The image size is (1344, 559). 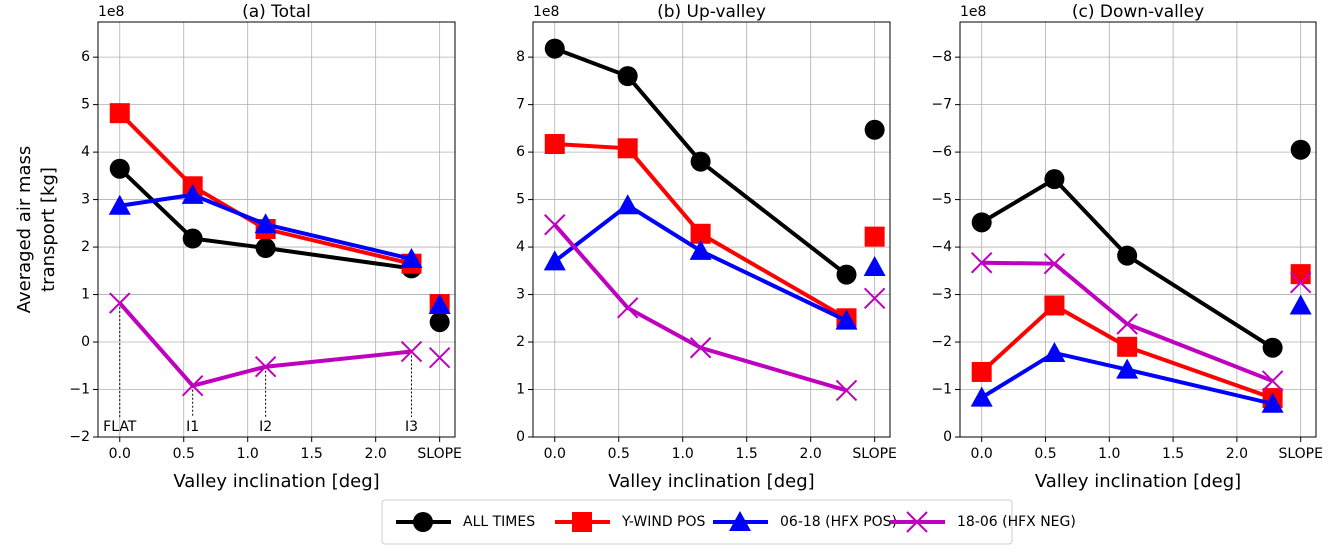 I want to click on y-tick-label: −8, so click(x=941, y=57).